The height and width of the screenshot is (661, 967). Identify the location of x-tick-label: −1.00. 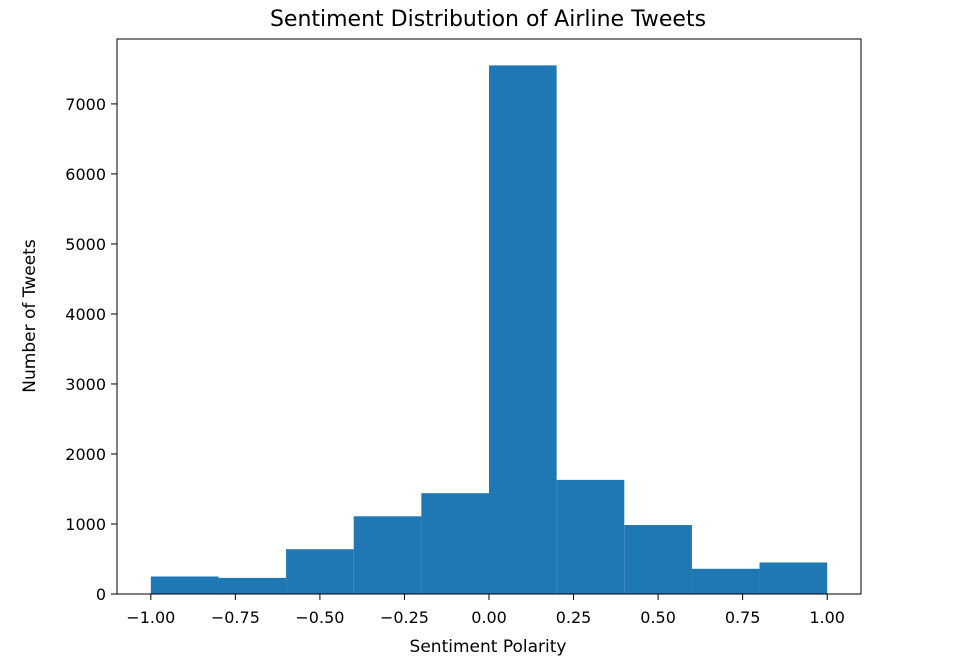
(150, 617).